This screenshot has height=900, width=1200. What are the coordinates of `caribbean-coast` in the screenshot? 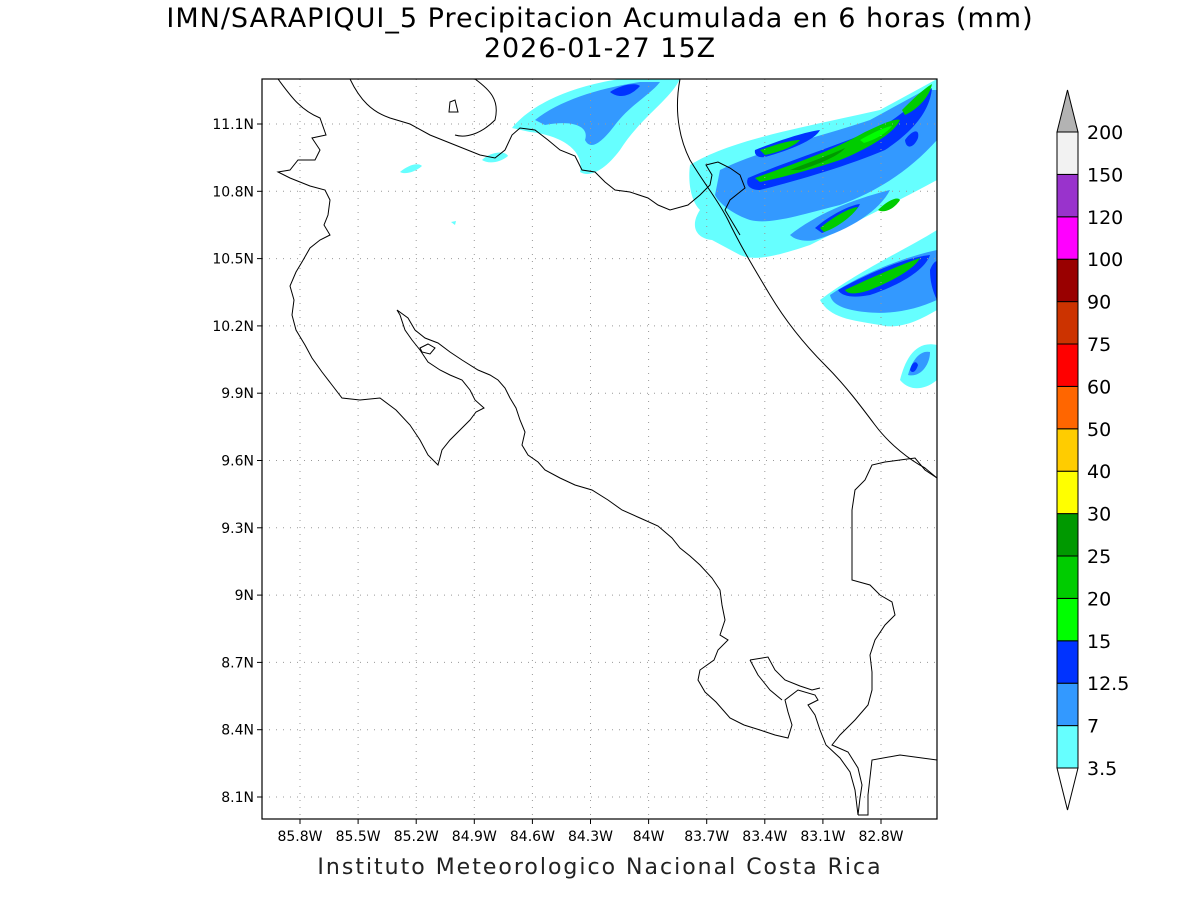 It's located at (806, 279).